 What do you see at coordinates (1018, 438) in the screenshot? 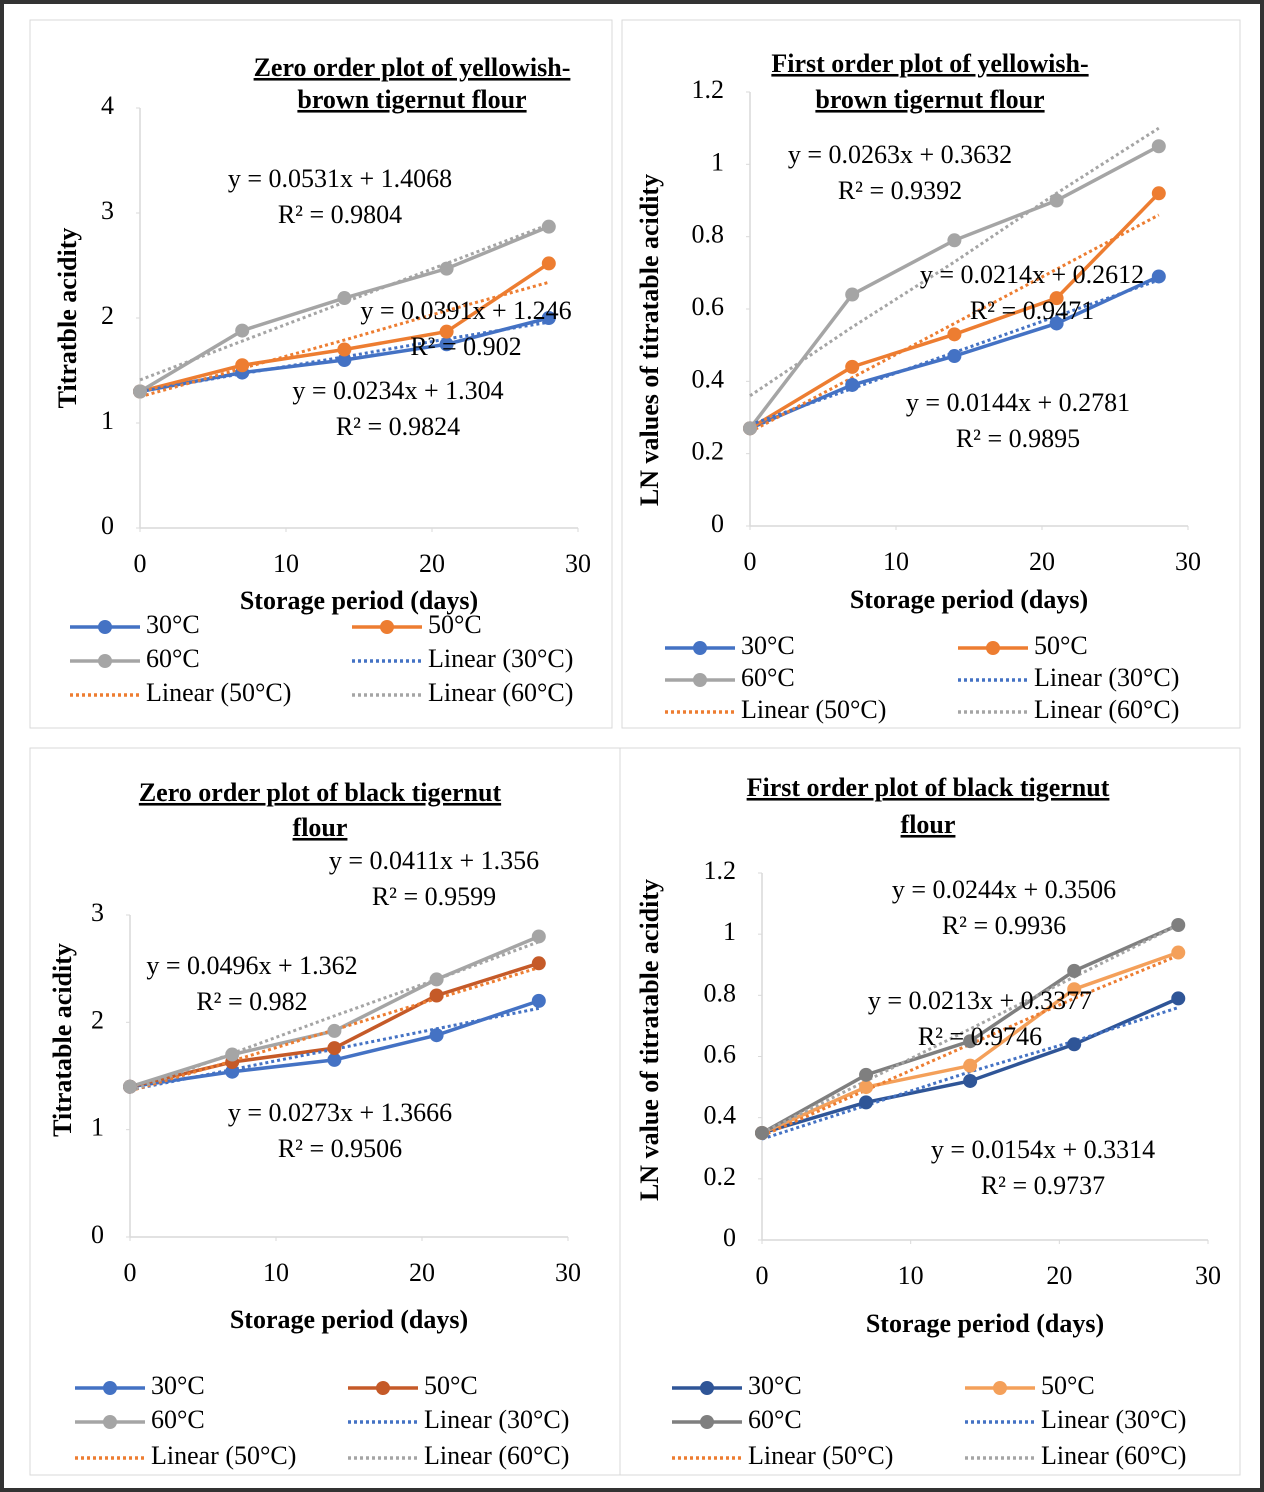
I see `trend-r2: R² = 0.9895` at bounding box center [1018, 438].